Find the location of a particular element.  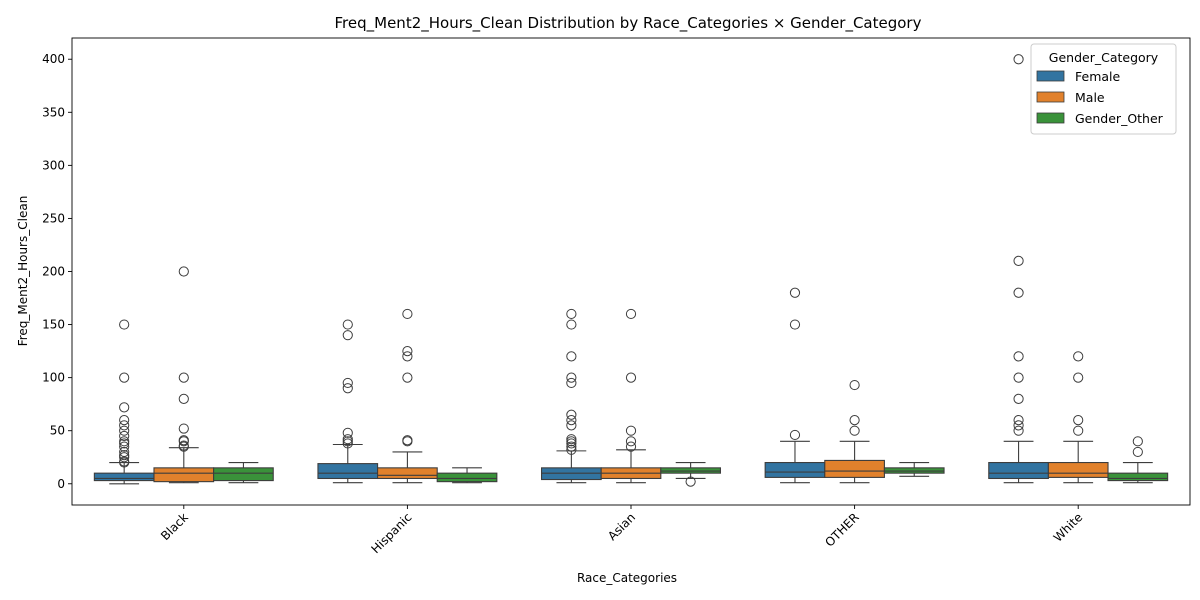

box-male-black is located at coordinates (184, 375).